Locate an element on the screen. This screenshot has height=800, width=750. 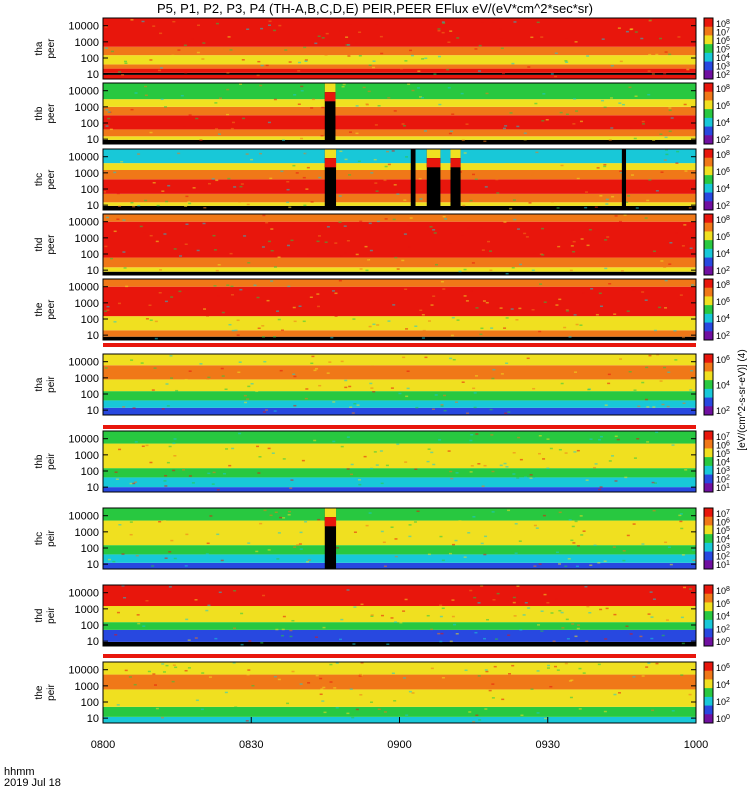
panel-label-probe: thd is located at coordinates (39, 245).